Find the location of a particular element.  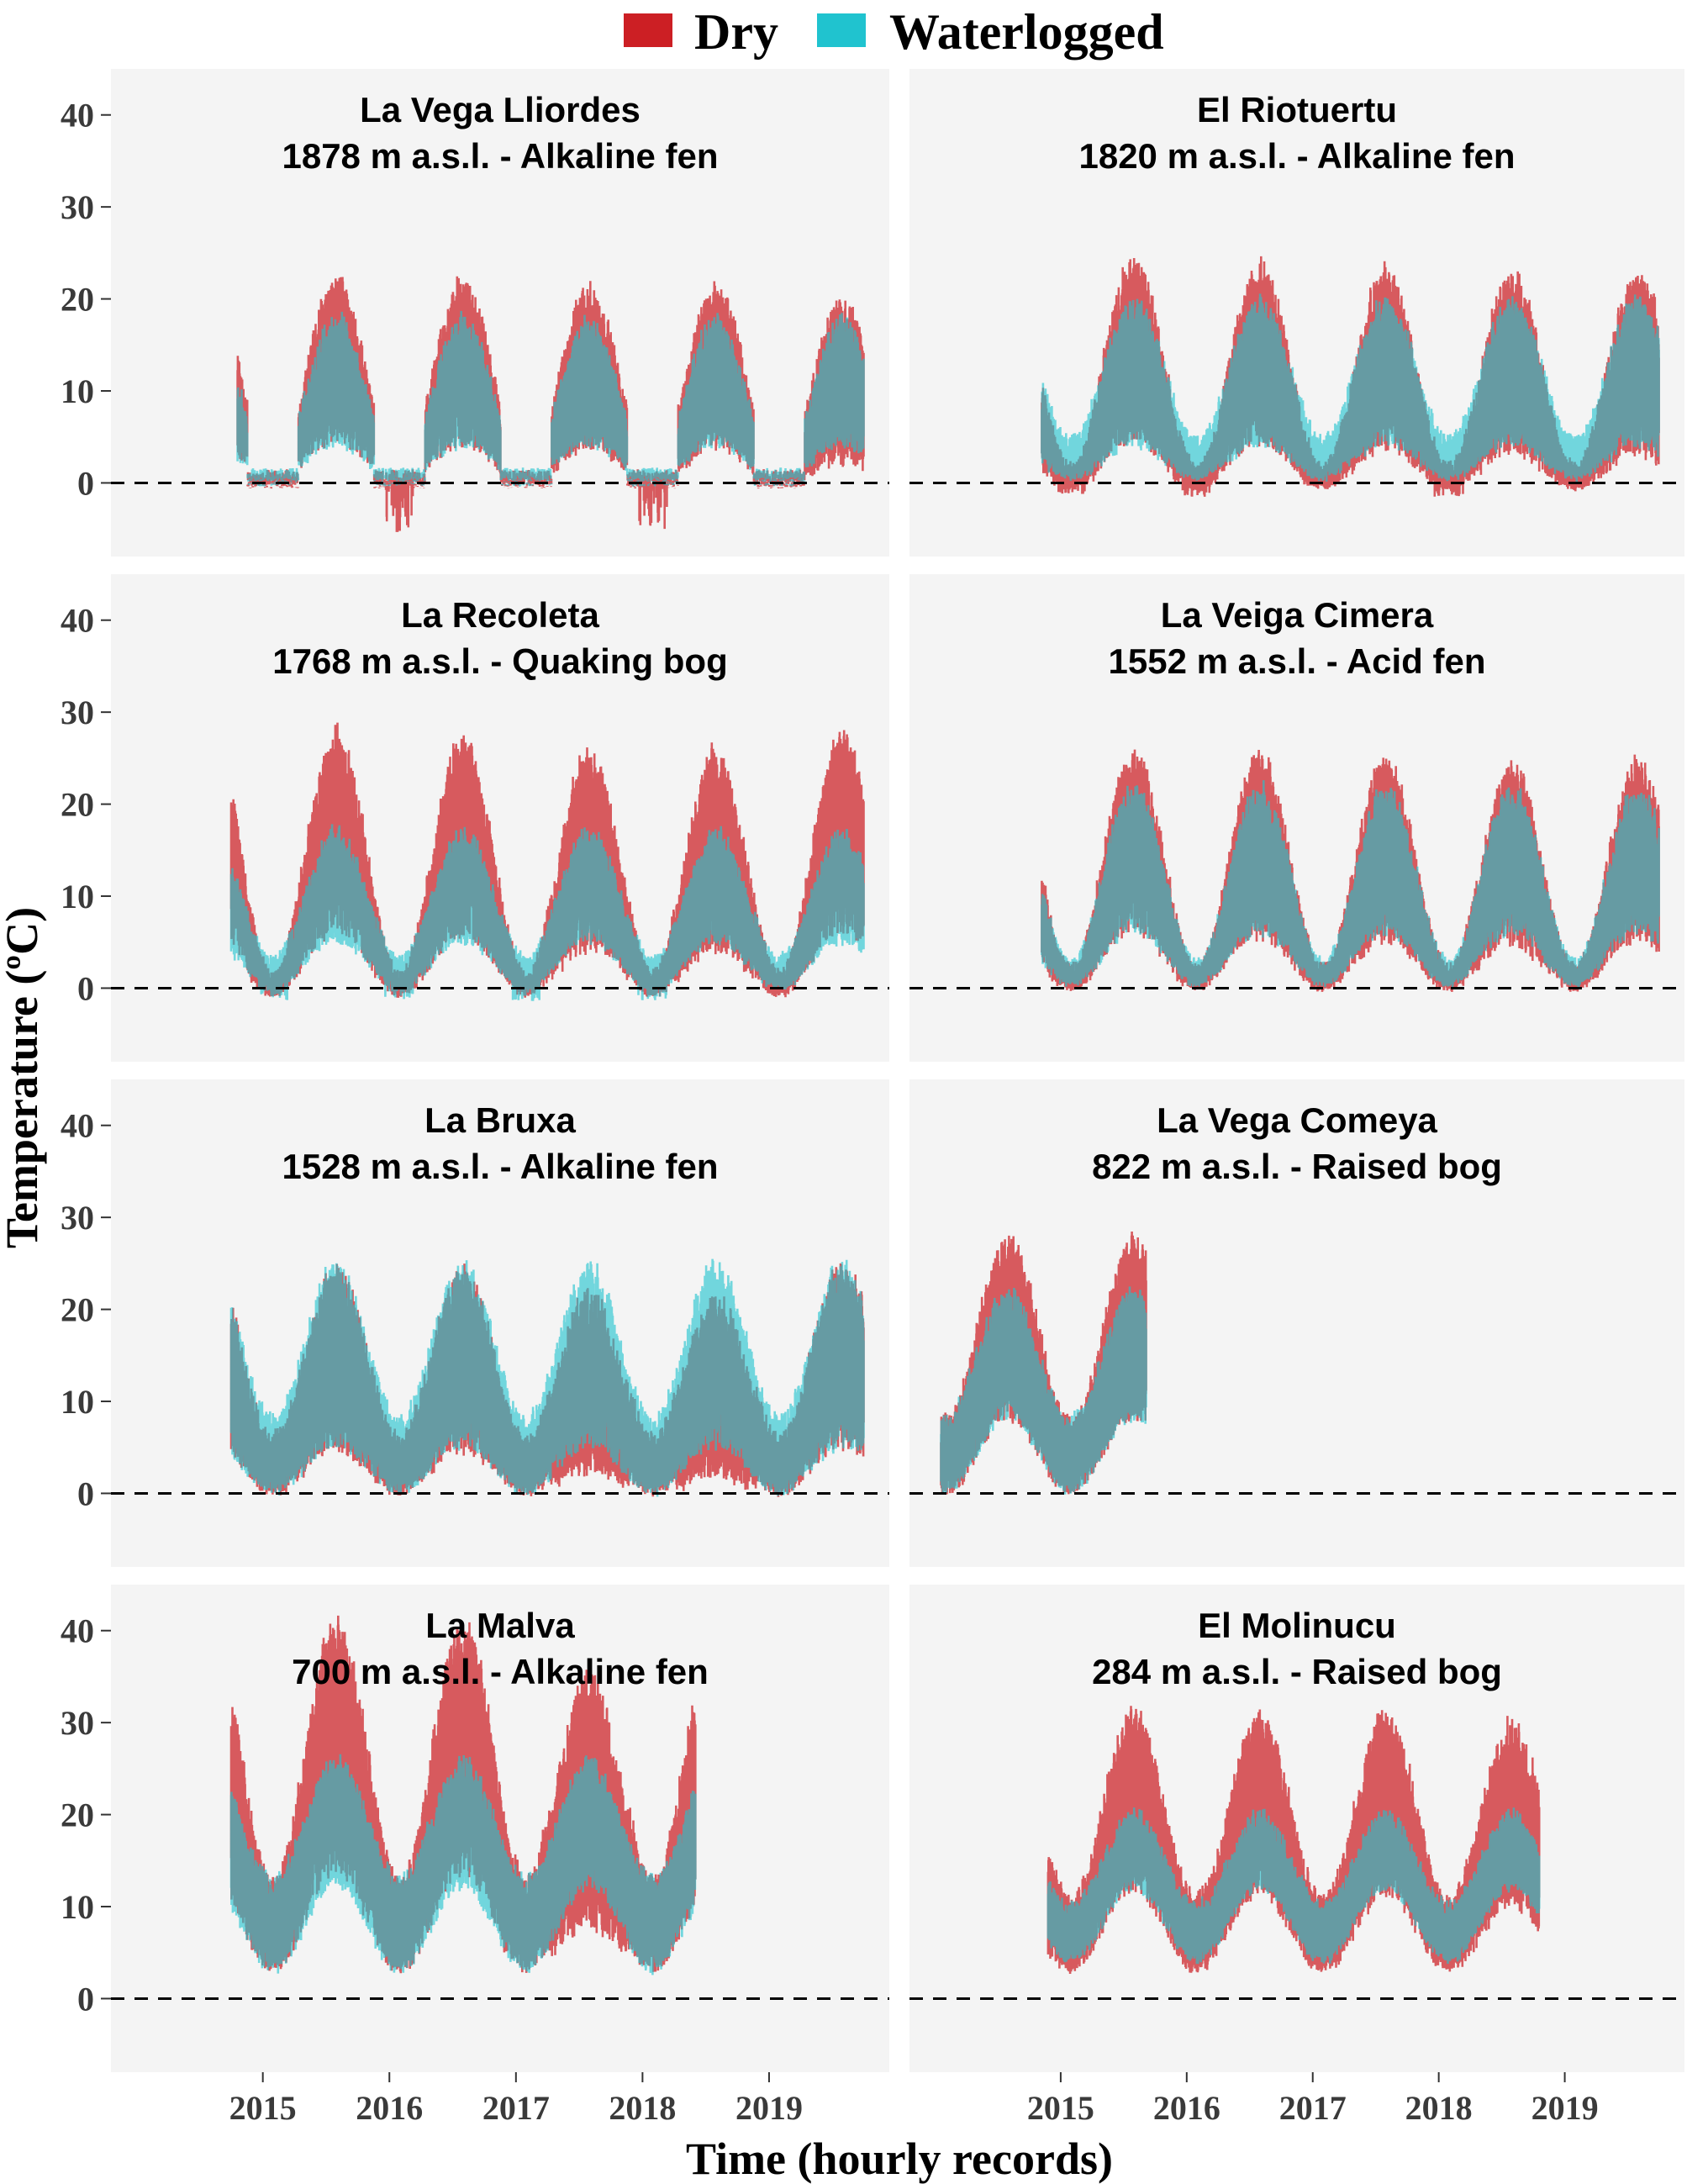

panel-subtitle: 284 m a.s.l. - Raised bog is located at coordinates (1297, 1671).